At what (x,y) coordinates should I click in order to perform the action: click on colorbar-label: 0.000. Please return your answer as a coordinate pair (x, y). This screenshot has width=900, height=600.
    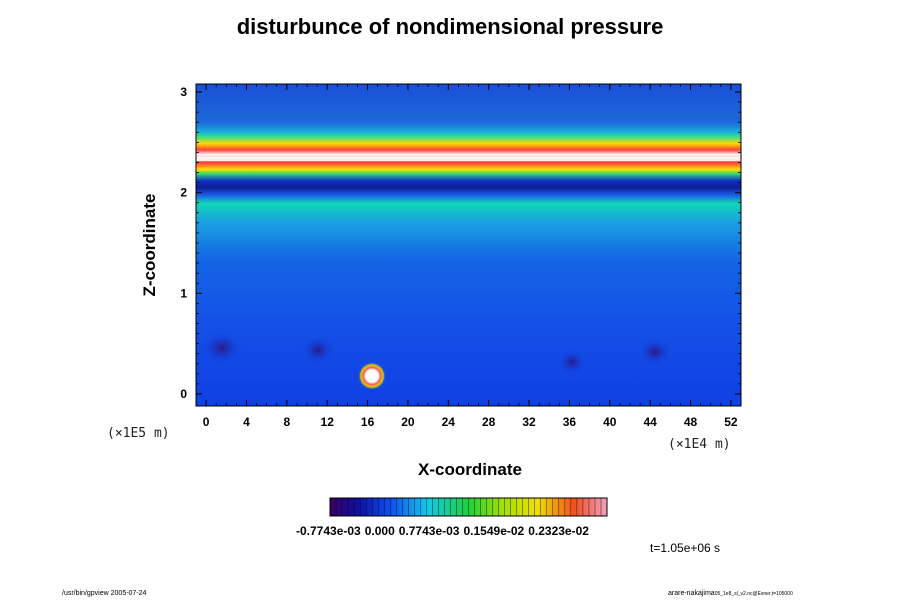
    Looking at the image, I should click on (379, 531).